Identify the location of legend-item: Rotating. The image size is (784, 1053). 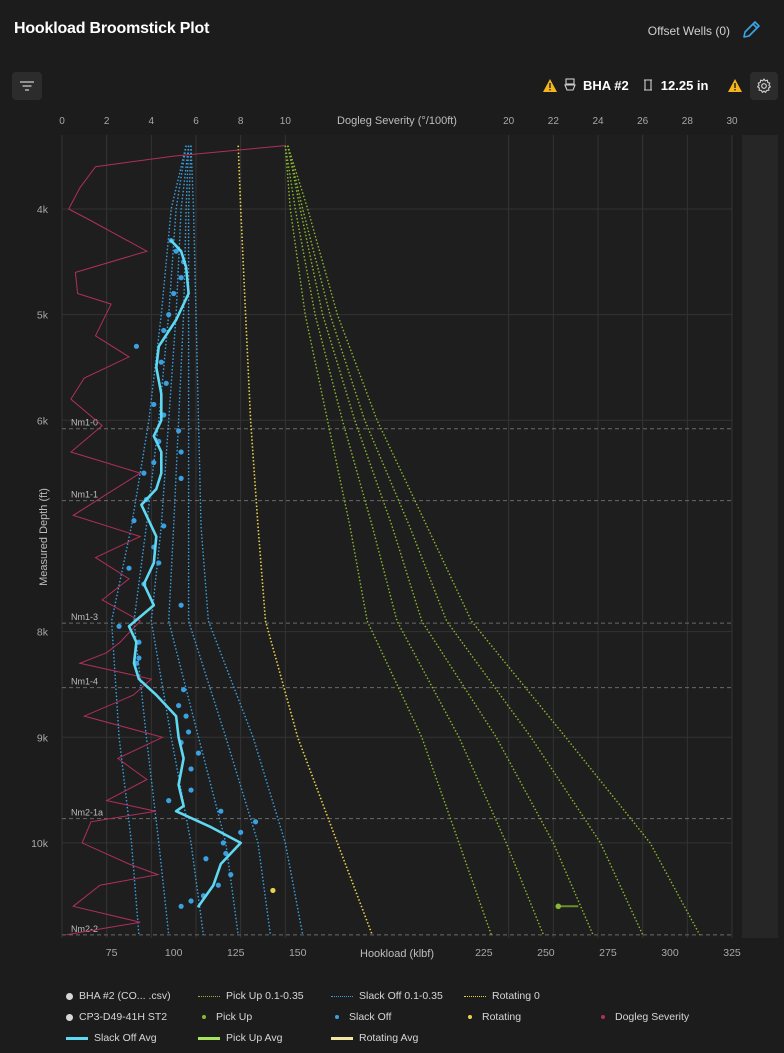
(492, 1017).